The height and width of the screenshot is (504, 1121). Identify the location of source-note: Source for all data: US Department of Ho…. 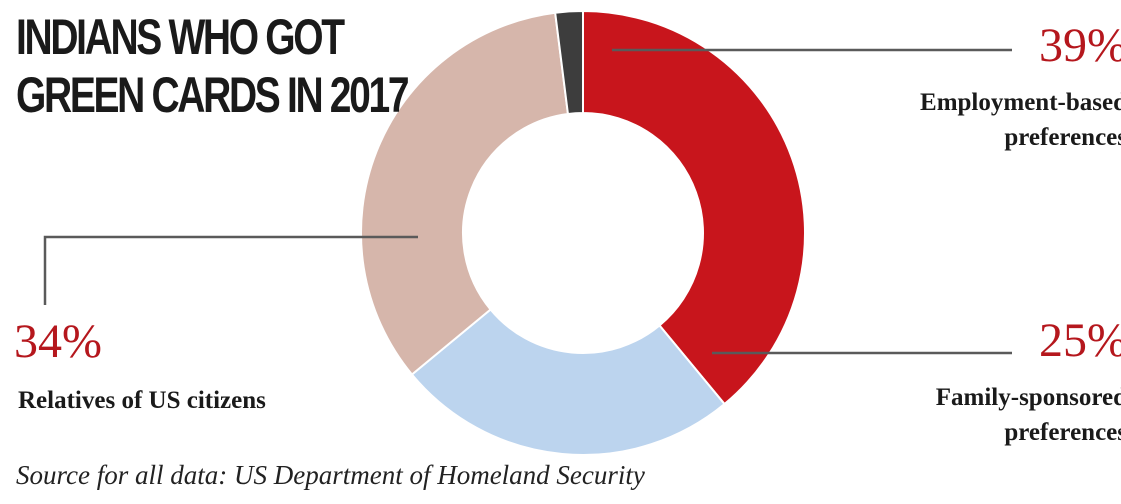
(330, 475).